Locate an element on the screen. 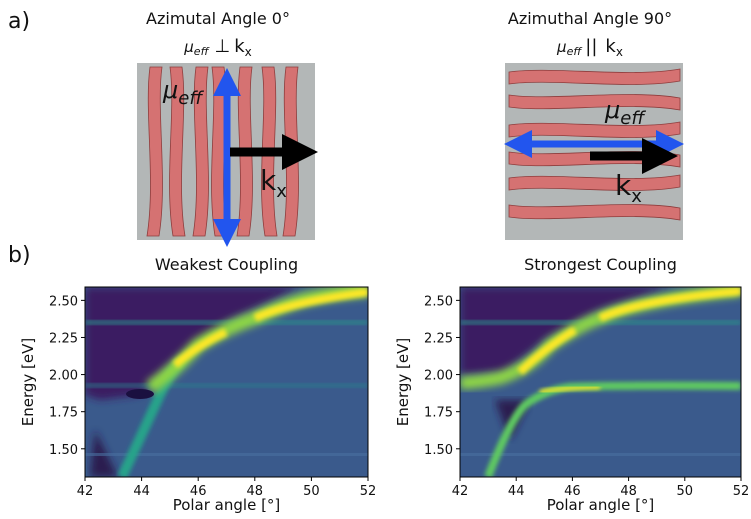 The width and height of the screenshot is (751, 519). relation: μeff ⊥ kx is located at coordinates (217, 47).